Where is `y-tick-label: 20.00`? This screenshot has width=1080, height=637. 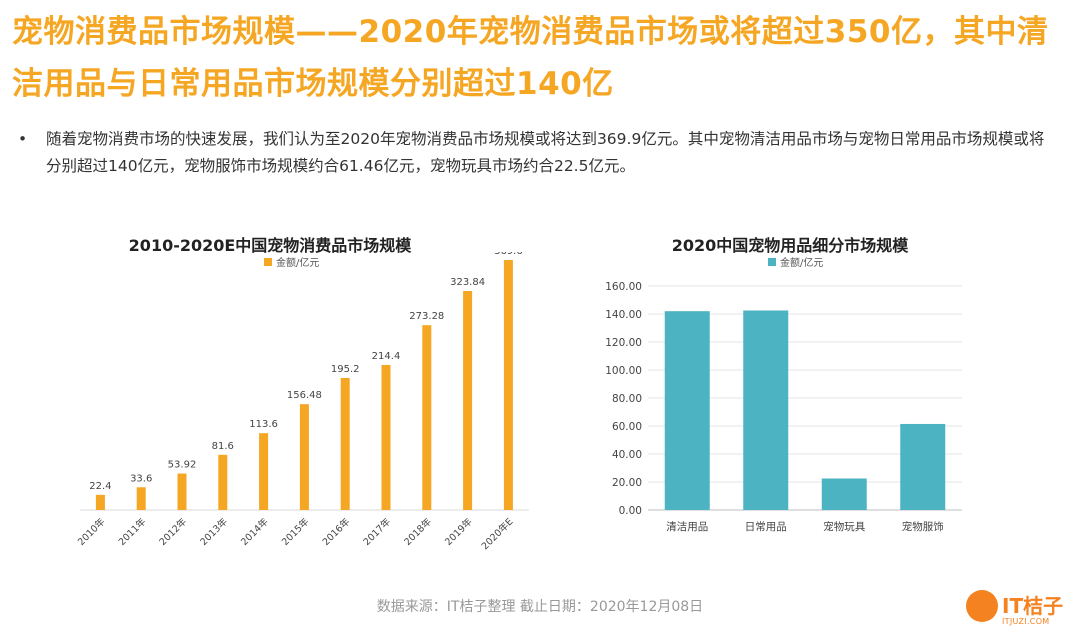
y-tick-label: 20.00 is located at coordinates (627, 483).